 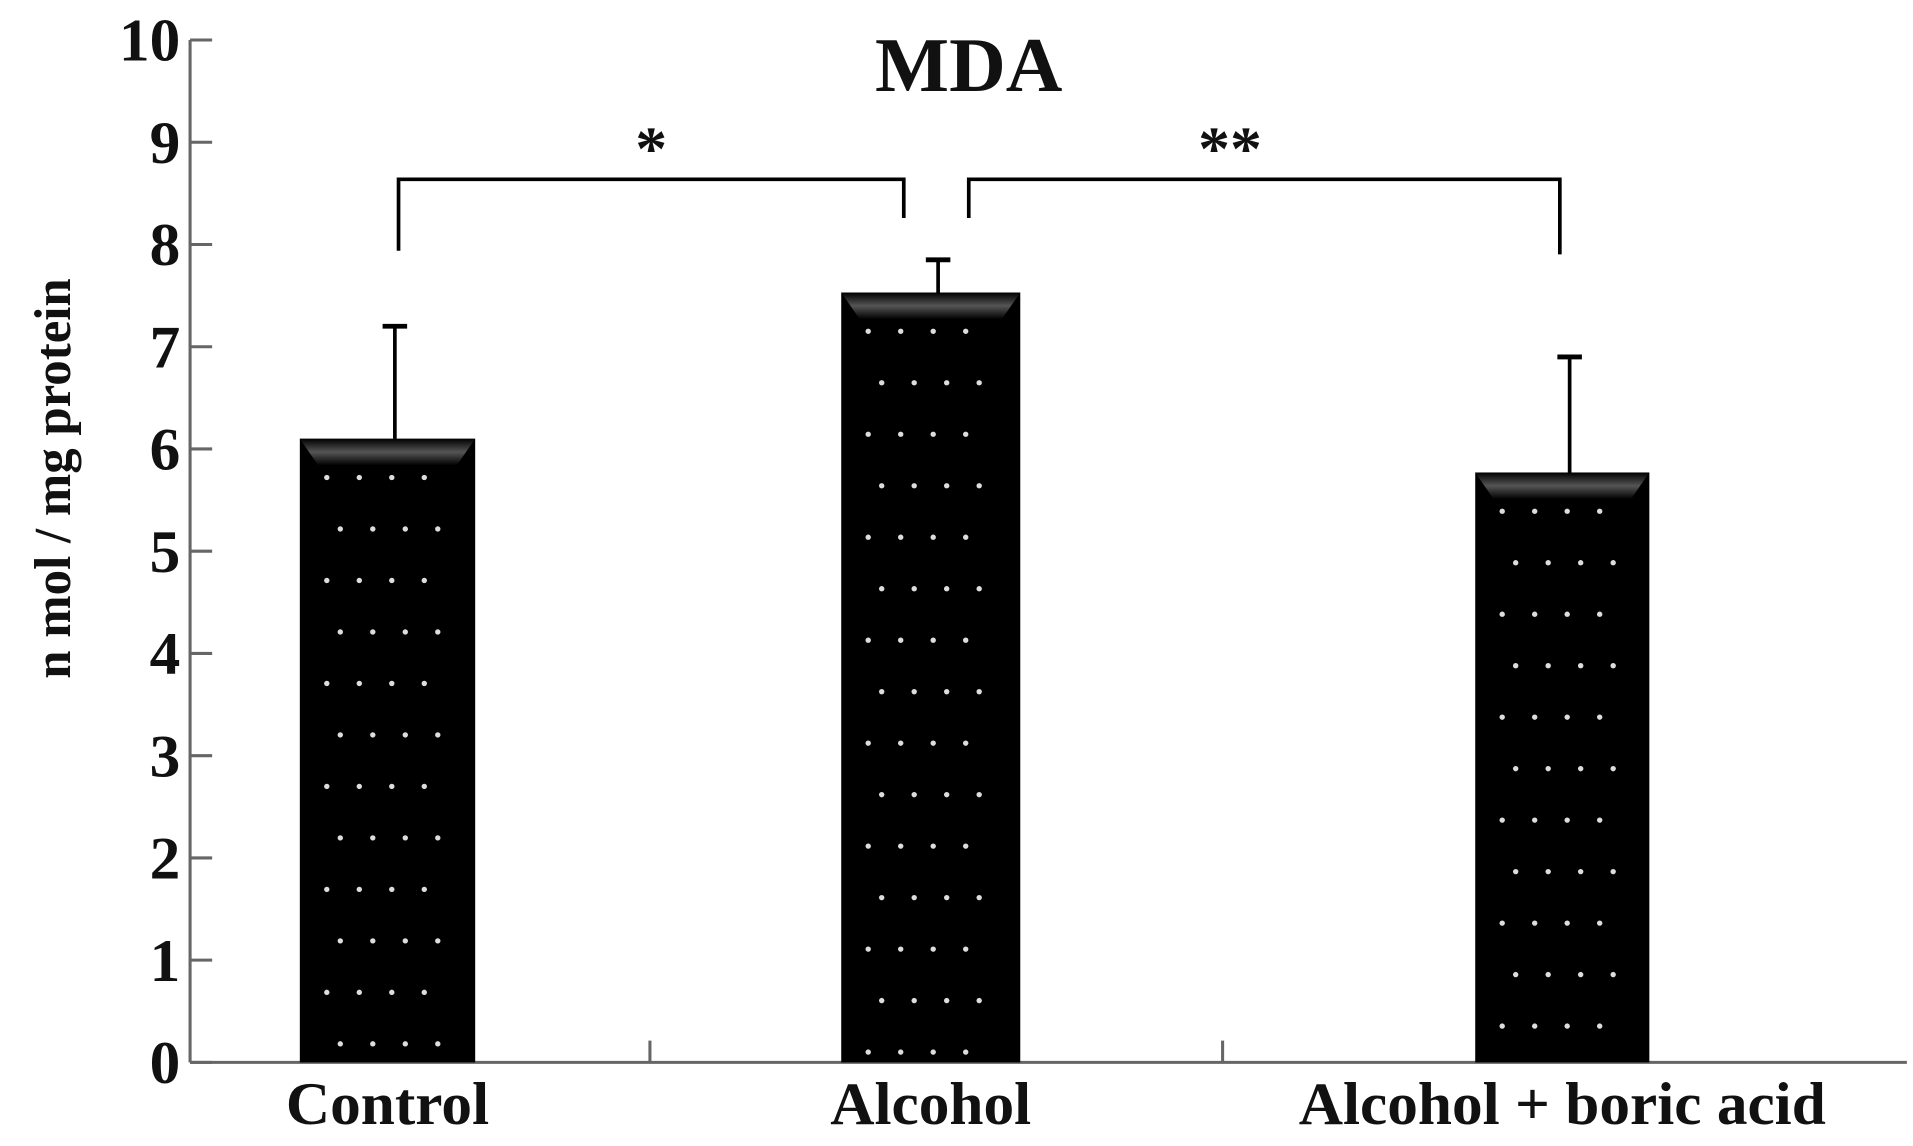 What do you see at coordinates (165, 552) in the screenshot?
I see `y-tick-label: 5` at bounding box center [165, 552].